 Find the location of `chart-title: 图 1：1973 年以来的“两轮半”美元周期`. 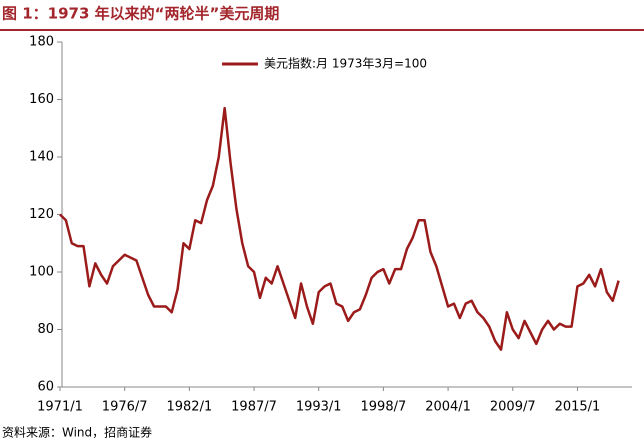

chart-title: 图 1：1973 年以来的“两轮半”美元周期 is located at coordinates (140, 14).